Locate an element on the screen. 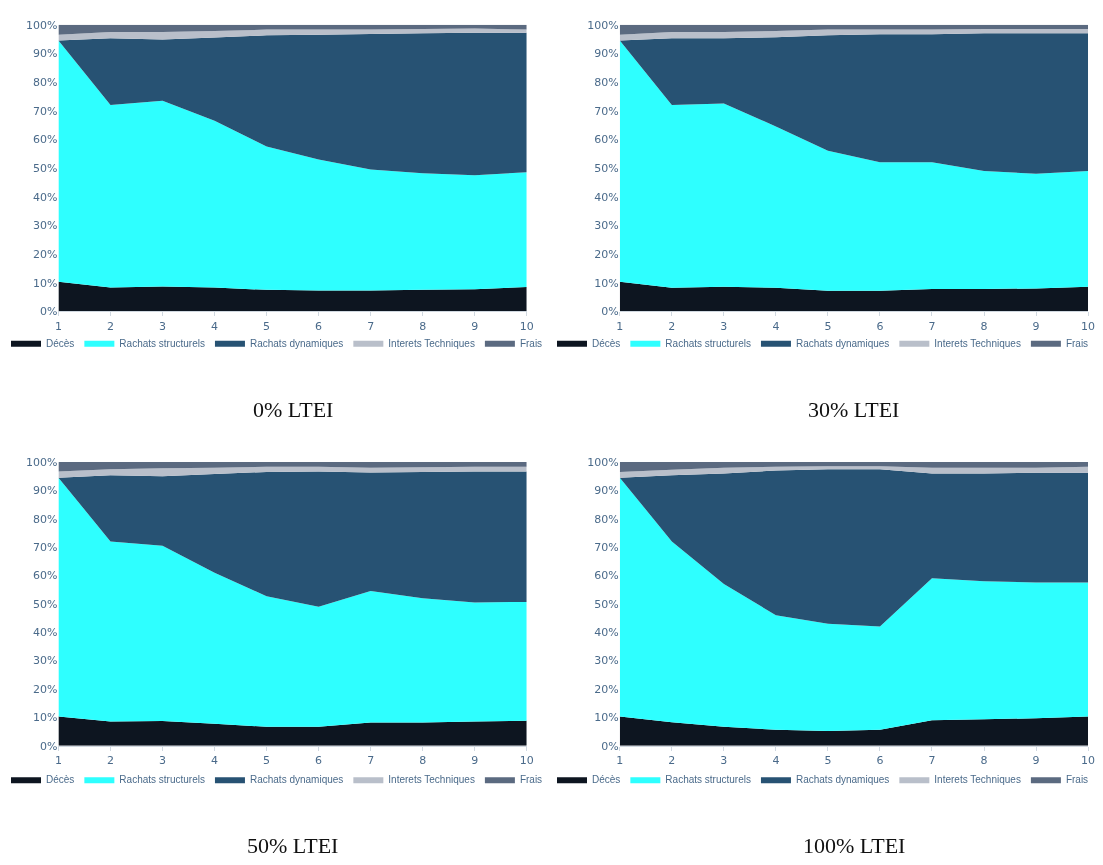 Image resolution: width=1103 pixels, height=865 pixels. text: 100% LTEI is located at coordinates (854, 845).